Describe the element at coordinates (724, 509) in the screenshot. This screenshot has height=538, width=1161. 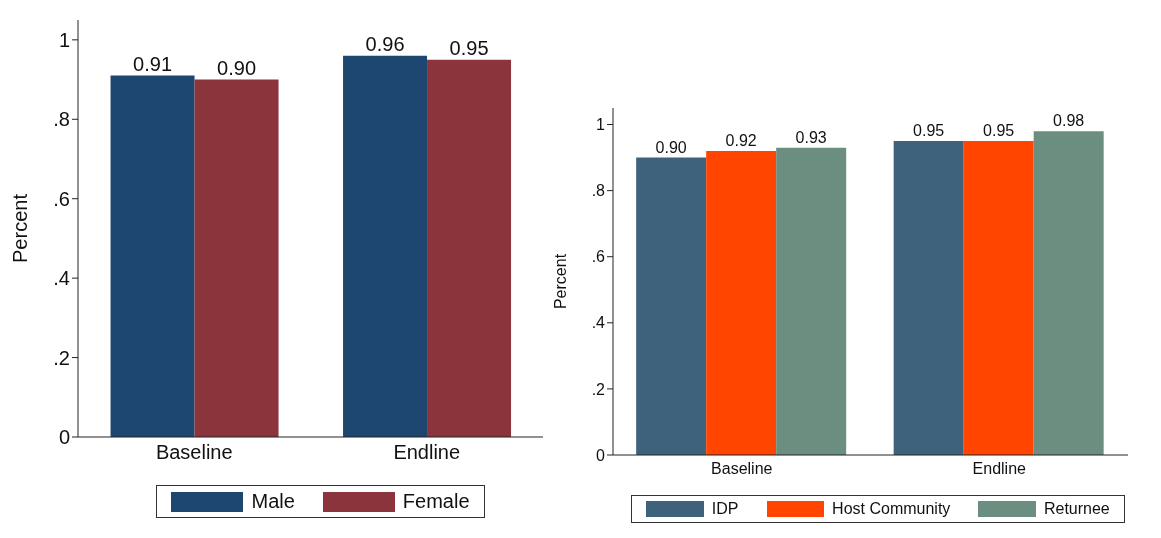
I see `legend-label: IDP` at that location.